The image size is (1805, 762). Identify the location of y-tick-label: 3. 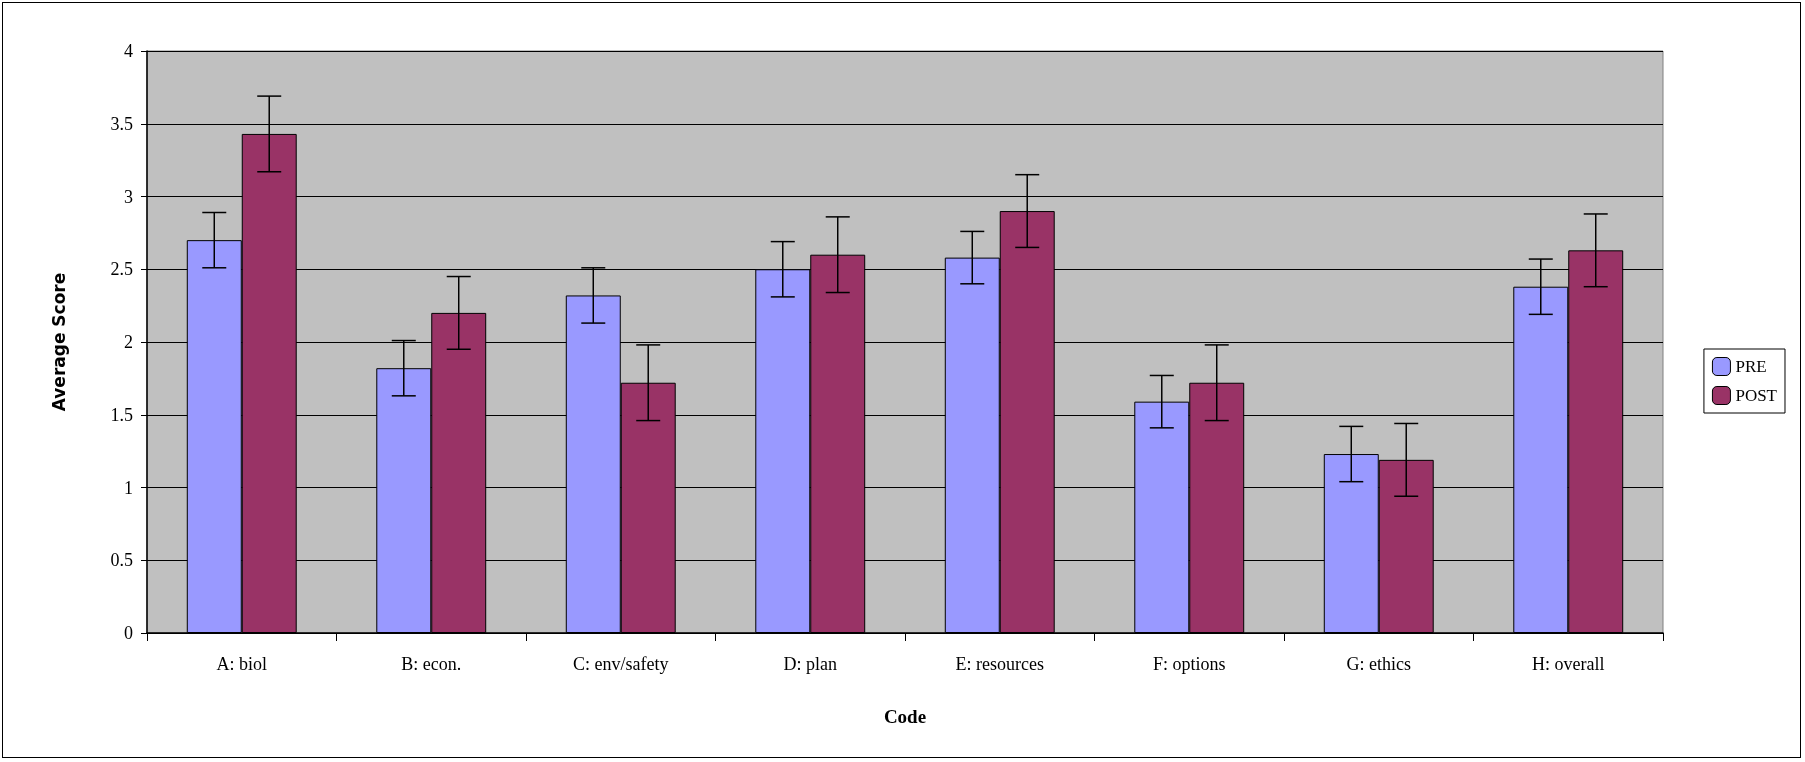
(128, 196).